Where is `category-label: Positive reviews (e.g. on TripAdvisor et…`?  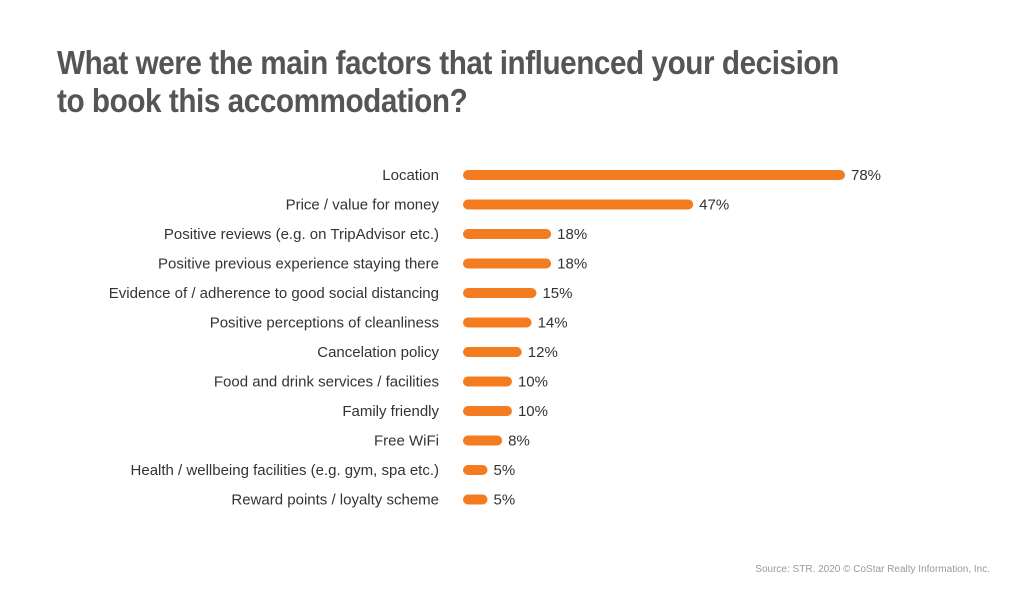
category-label: Positive reviews (e.g. on TripAdvisor et… is located at coordinates (301, 234).